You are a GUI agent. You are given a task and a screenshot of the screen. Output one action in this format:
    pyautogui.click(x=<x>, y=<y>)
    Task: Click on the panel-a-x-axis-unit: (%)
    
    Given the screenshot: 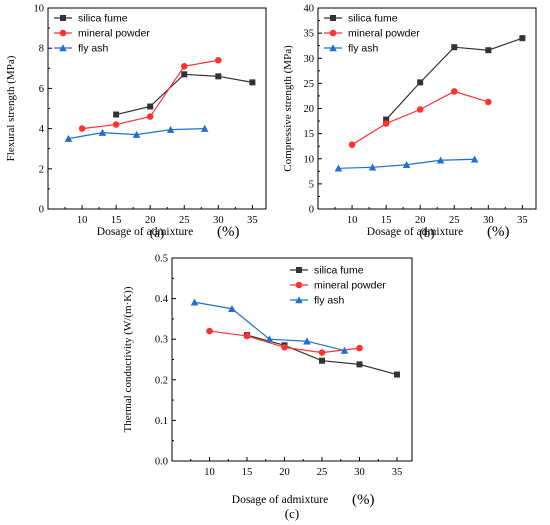 What is the action you would take?
    pyautogui.click(x=228, y=232)
    